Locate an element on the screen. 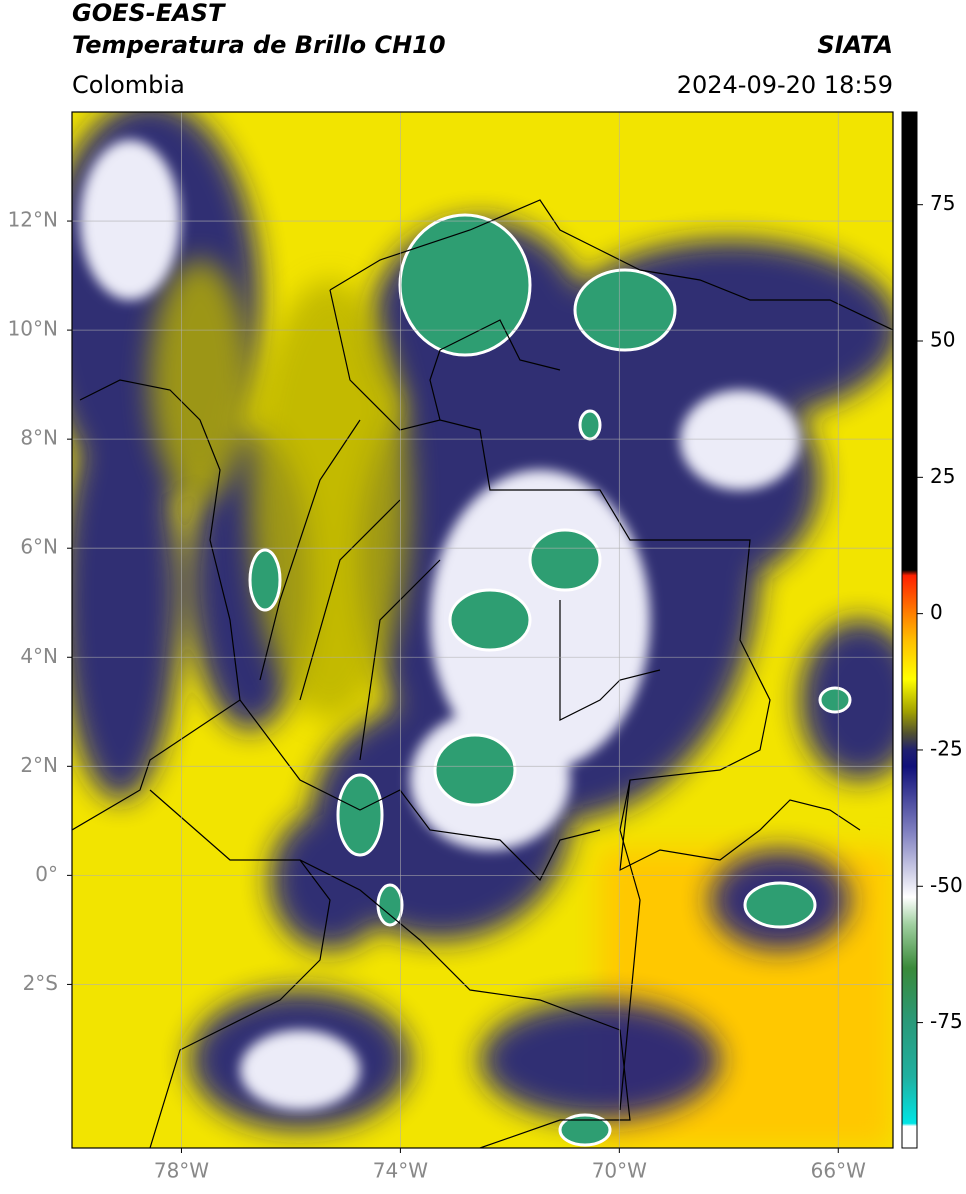 This screenshot has width=966, height=1194. colorbar is located at coordinates (909, 630).